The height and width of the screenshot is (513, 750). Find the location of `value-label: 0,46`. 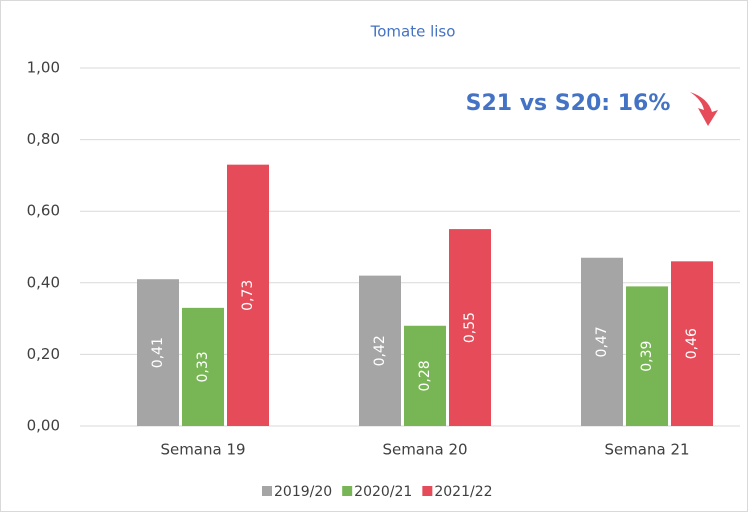

value-label: 0,46 is located at coordinates (692, 343).